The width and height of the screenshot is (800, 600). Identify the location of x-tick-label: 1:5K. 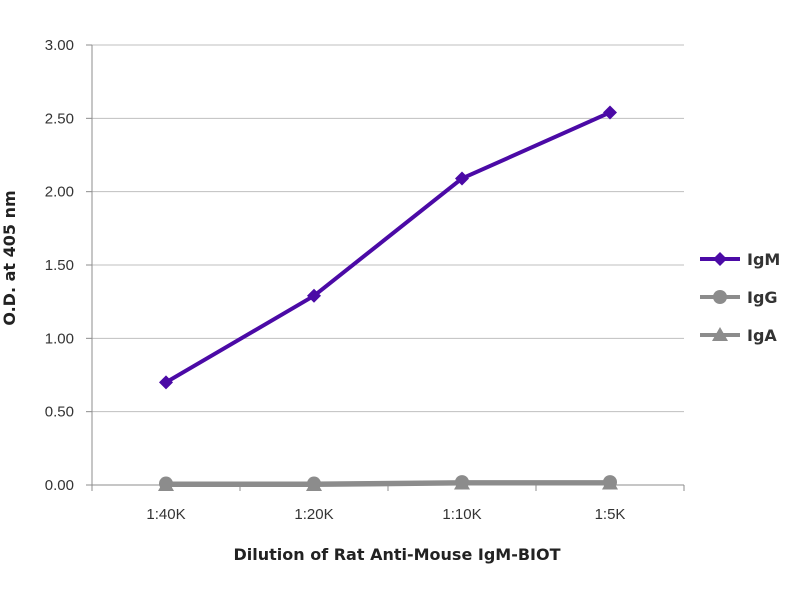
(610, 514).